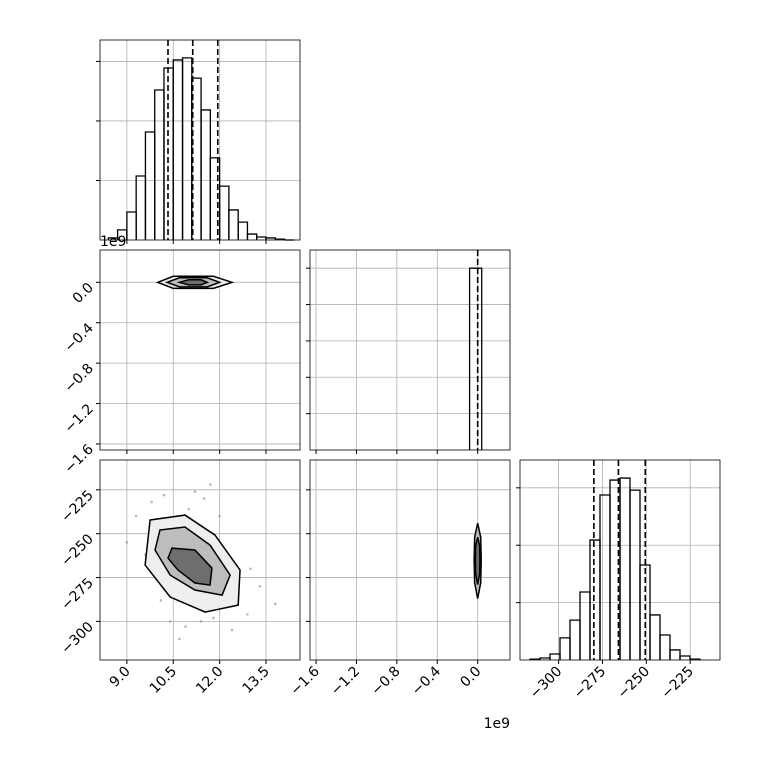 The height and width of the screenshot is (764, 760). I want to click on y-tick-label: −1.2, so click(78, 418).